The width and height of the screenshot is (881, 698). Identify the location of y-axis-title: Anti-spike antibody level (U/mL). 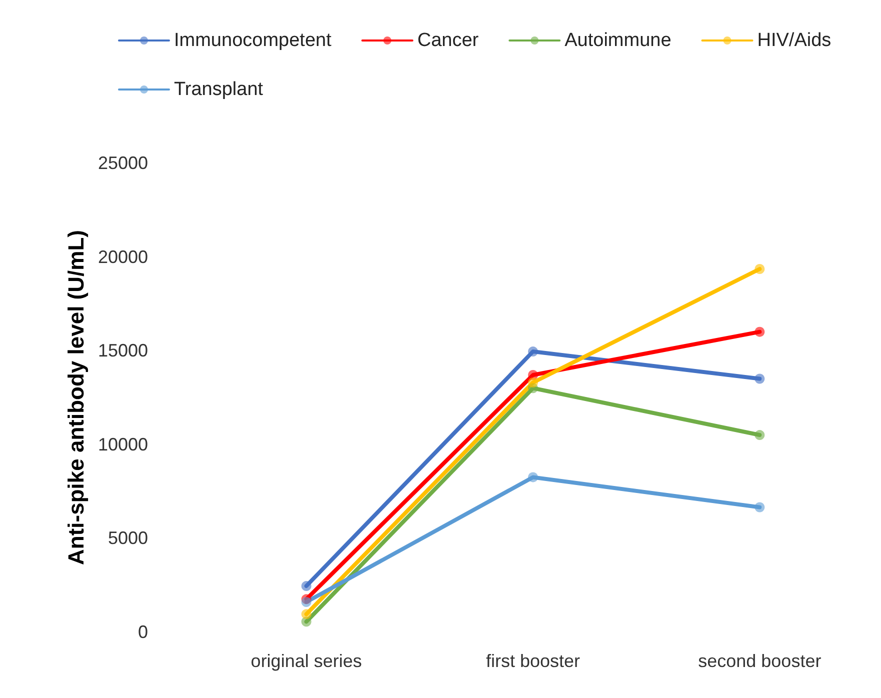
(76, 397).